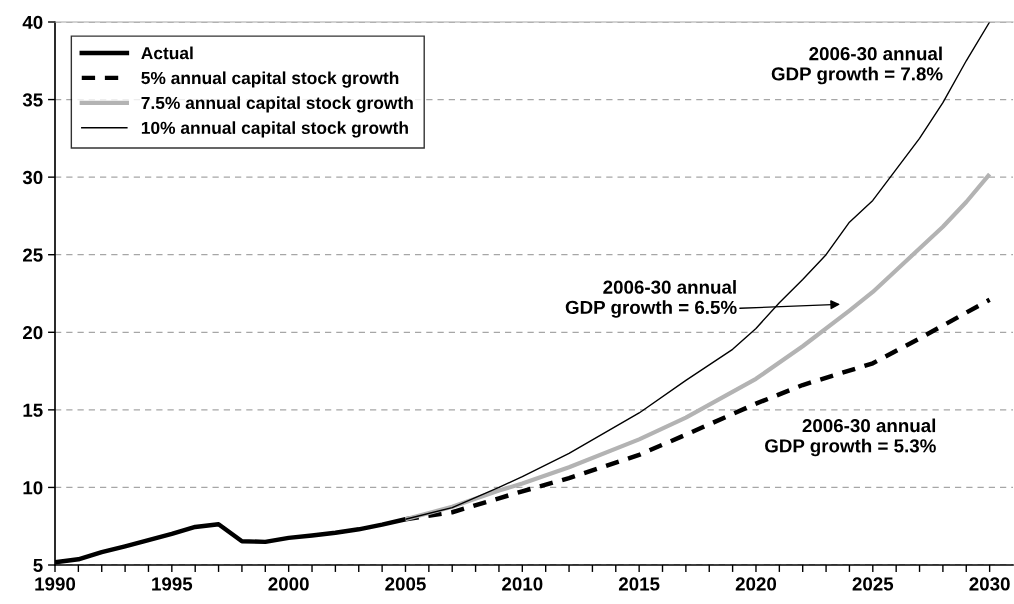 The image size is (1014, 604). I want to click on y-tick-label: 20, so click(32, 332).